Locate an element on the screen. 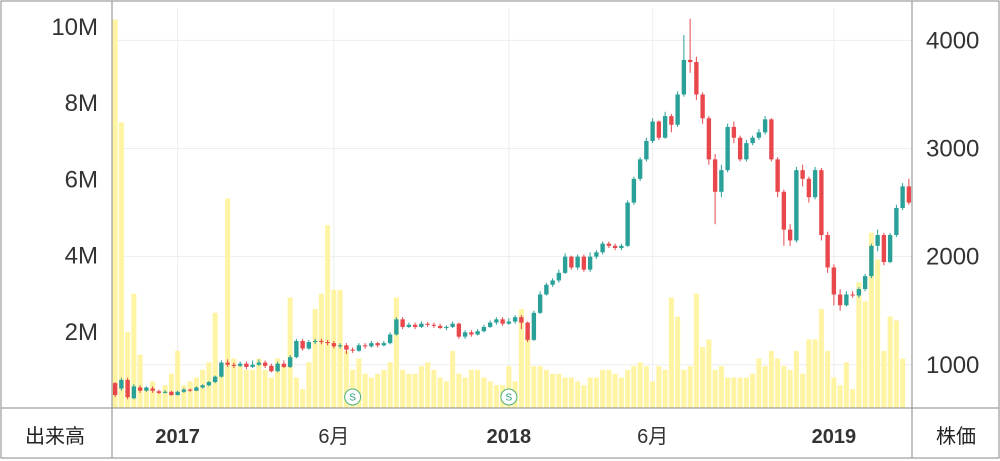 Image resolution: width=1000 pixels, height=461 pixels. price-tick-label: 1000 is located at coordinates (952, 365).